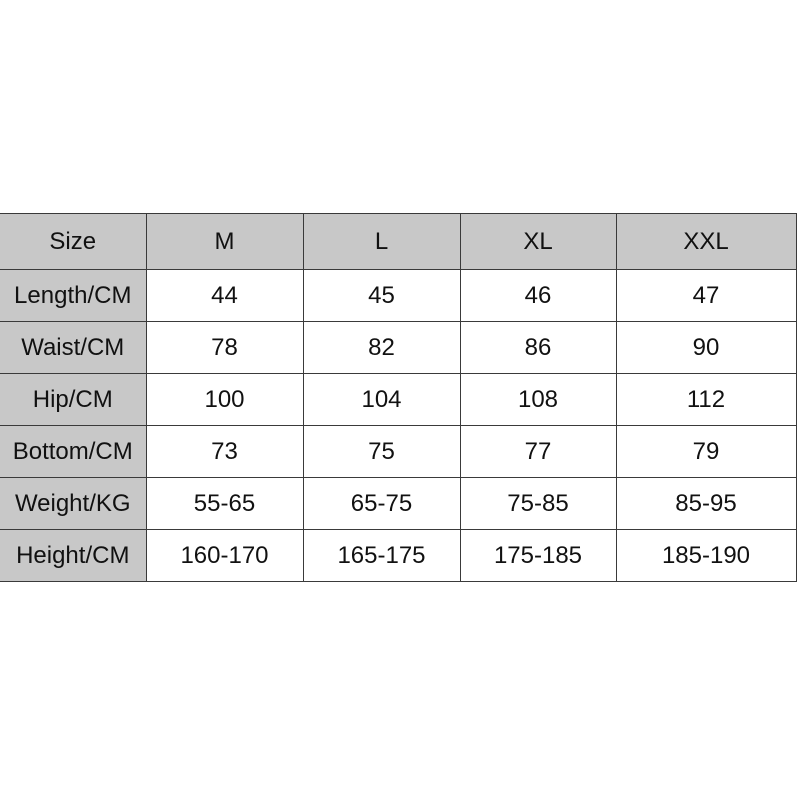 This screenshot has height=800, width=800. Describe the element at coordinates (706, 555) in the screenshot. I see `table-cell: 185-190` at that location.